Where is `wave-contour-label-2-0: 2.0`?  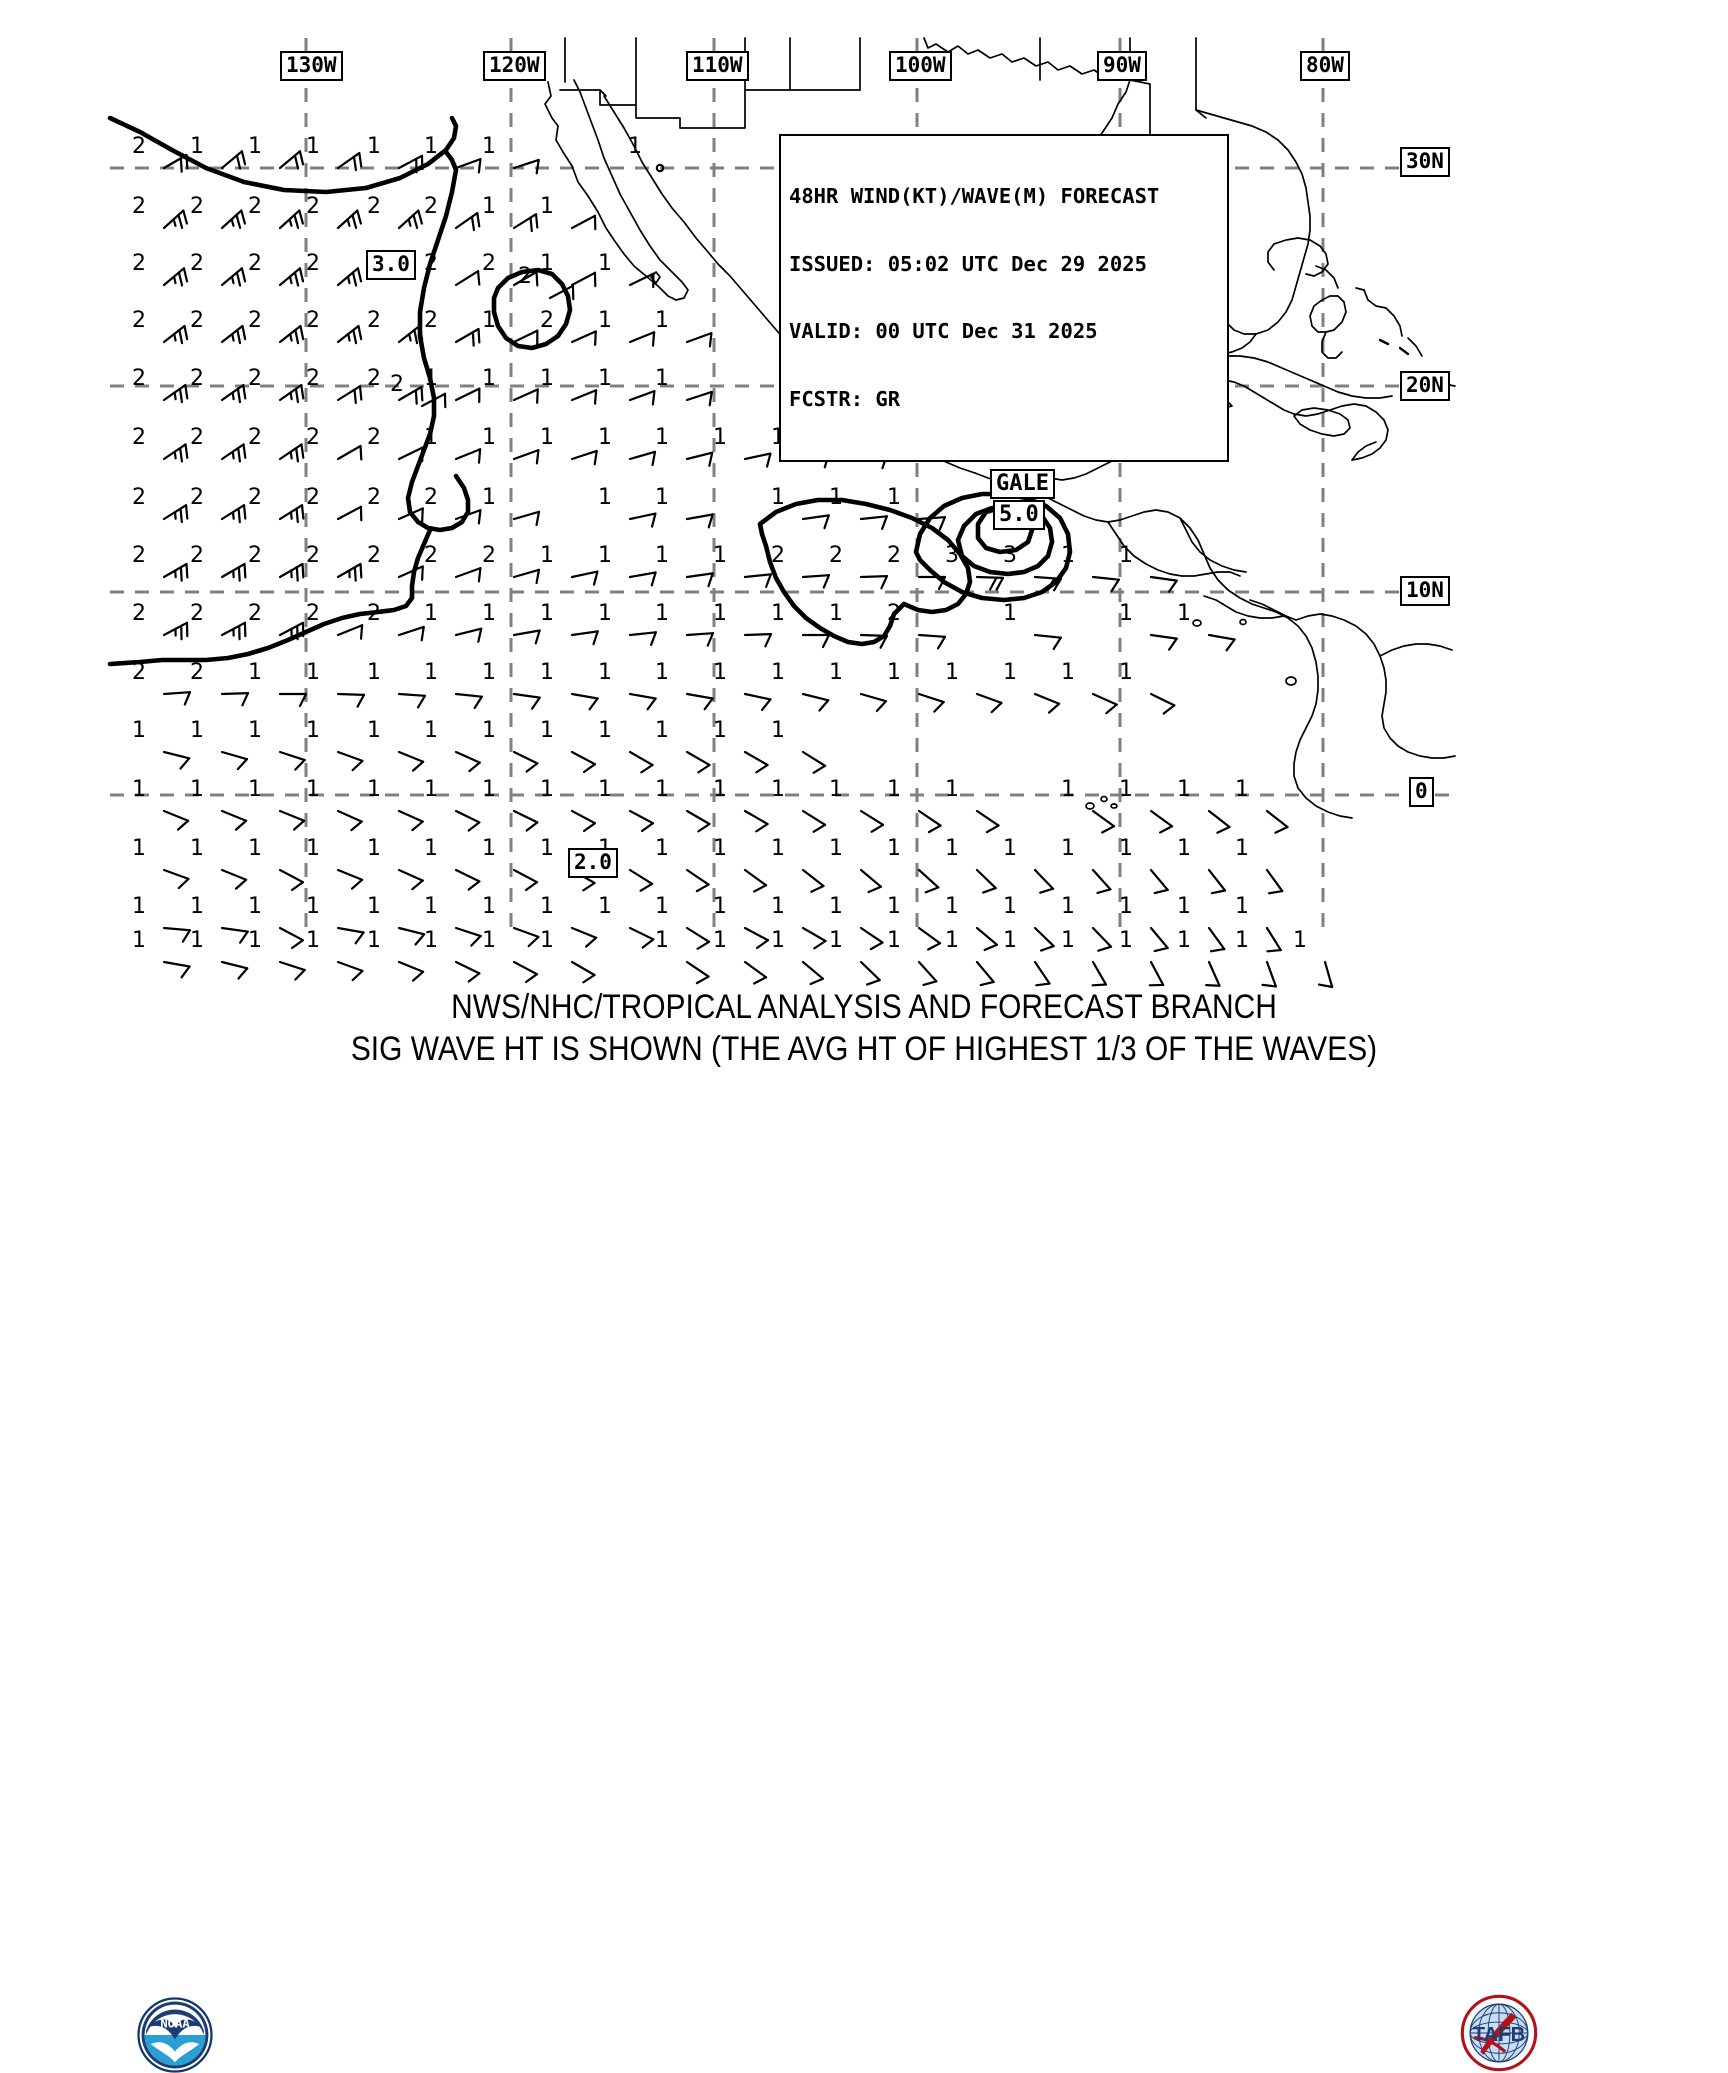 wave-contour-label-2-0: 2.0 is located at coordinates (593, 863).